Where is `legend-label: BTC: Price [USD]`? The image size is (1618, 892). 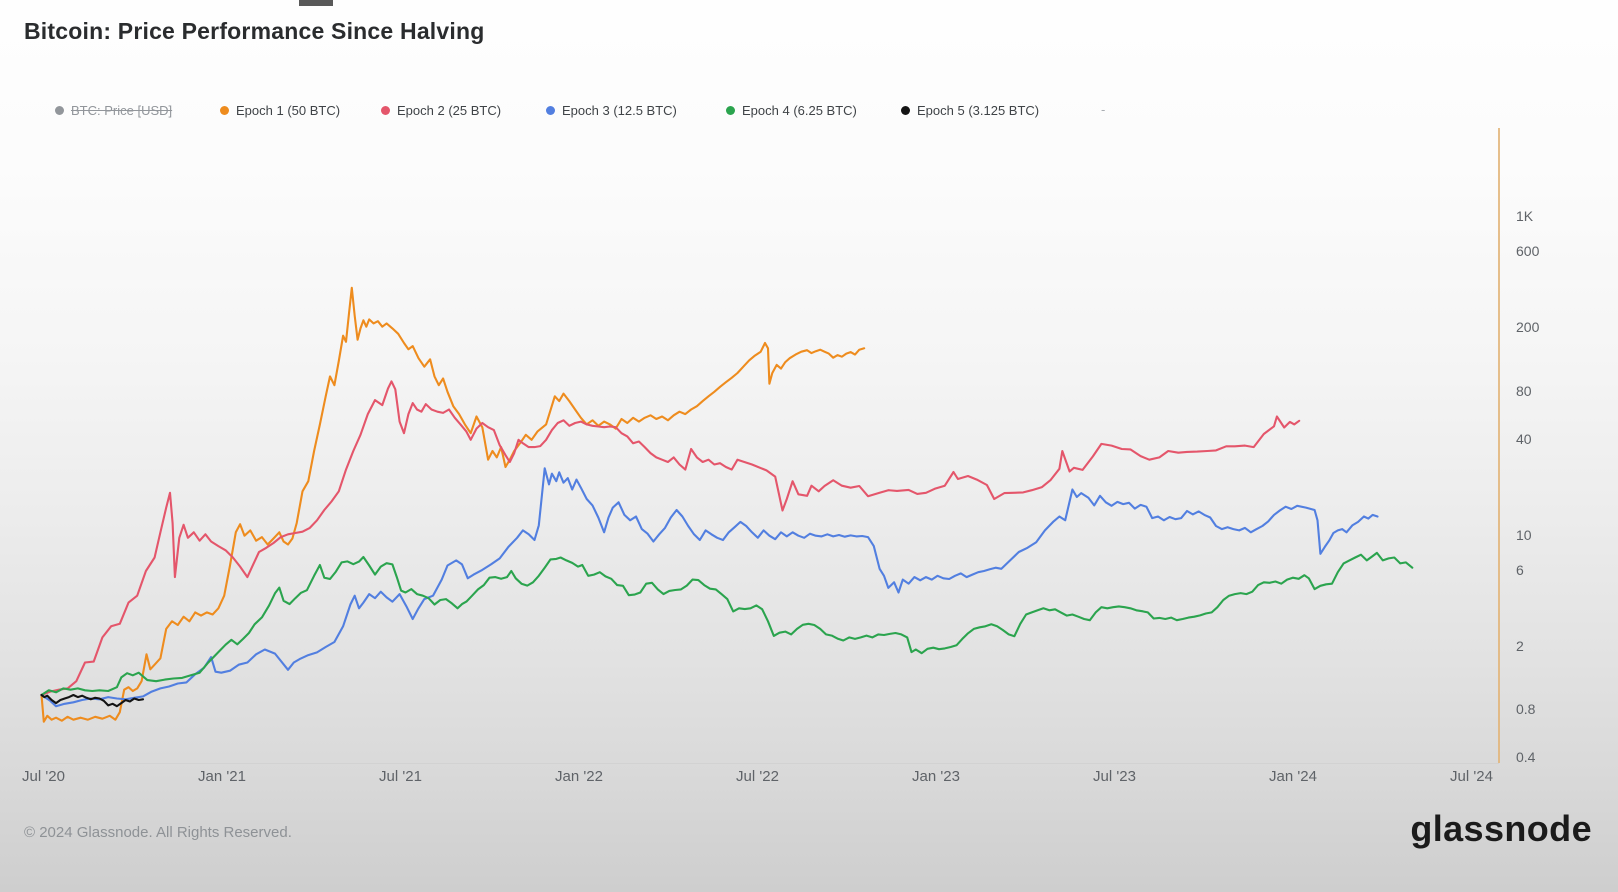 legend-label: BTC: Price [USD] is located at coordinates (122, 110).